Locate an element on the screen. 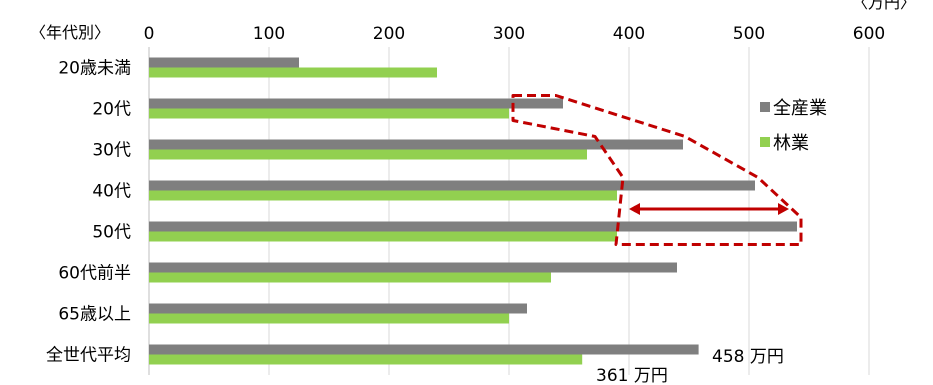 The image size is (933, 385). all-industry-average-label: 458 万円 is located at coordinates (748, 357).